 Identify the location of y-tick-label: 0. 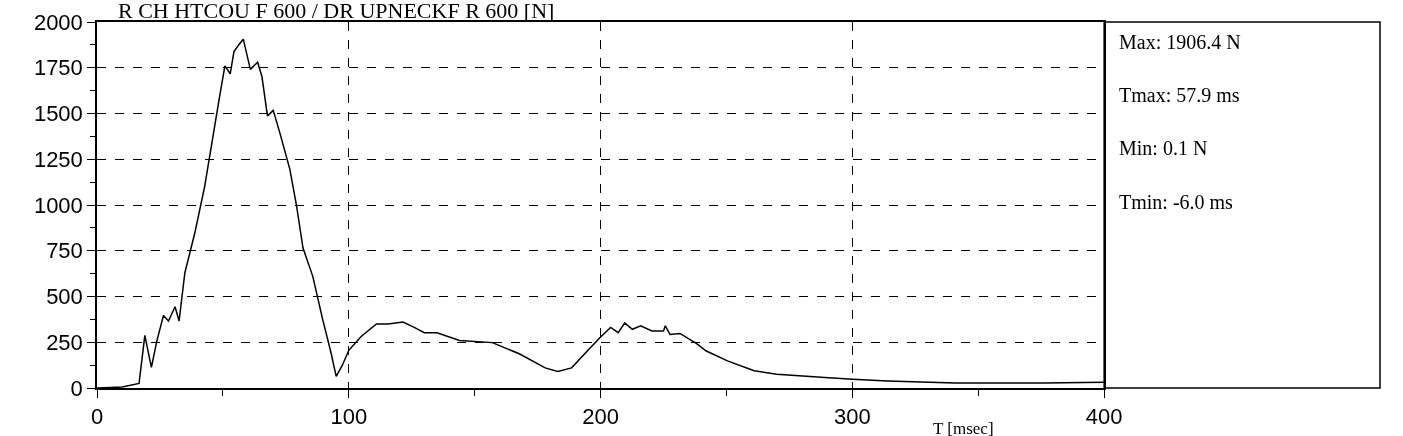
(76, 388).